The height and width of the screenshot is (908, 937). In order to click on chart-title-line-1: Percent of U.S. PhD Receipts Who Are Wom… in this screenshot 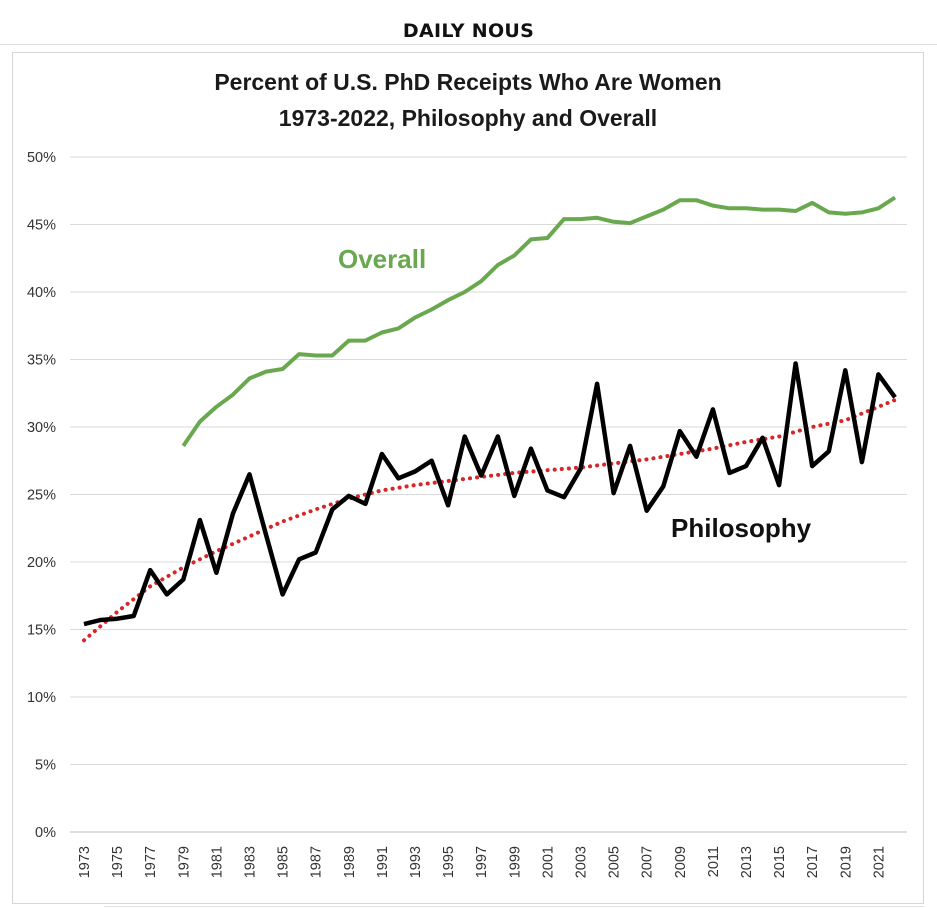, I will do `click(467, 82)`.